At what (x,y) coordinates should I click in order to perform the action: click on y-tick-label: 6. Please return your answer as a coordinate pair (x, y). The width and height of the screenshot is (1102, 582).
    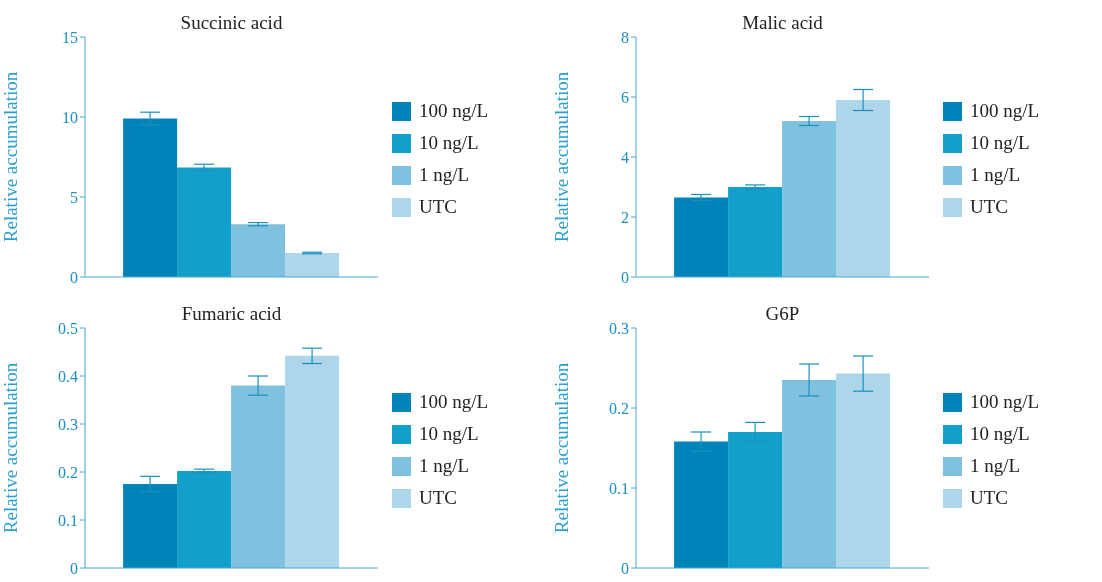
    Looking at the image, I should click on (625, 97).